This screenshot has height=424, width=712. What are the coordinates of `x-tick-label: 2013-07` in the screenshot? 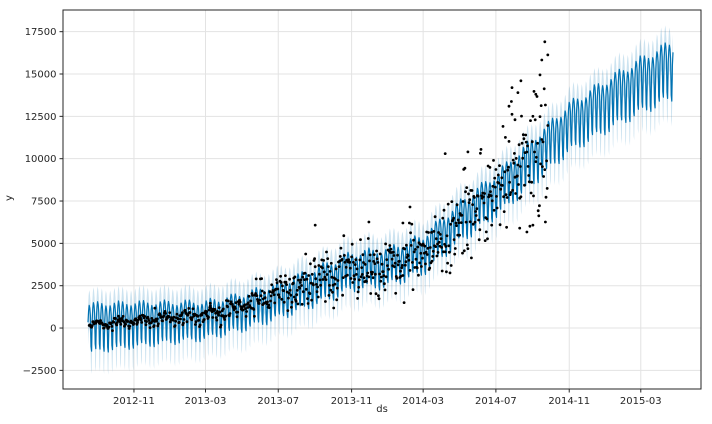 It's located at (278, 401).